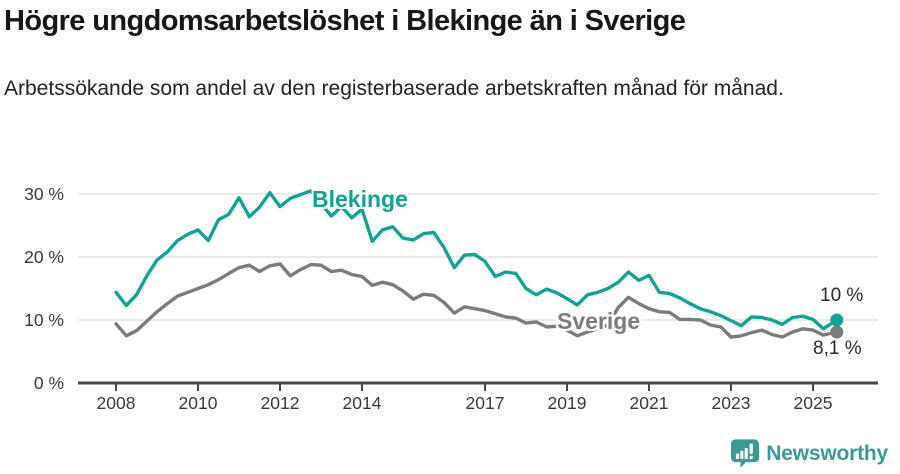 Image resolution: width=900 pixels, height=474 pixels. I want to click on x-tick-label: 2017, so click(485, 403).